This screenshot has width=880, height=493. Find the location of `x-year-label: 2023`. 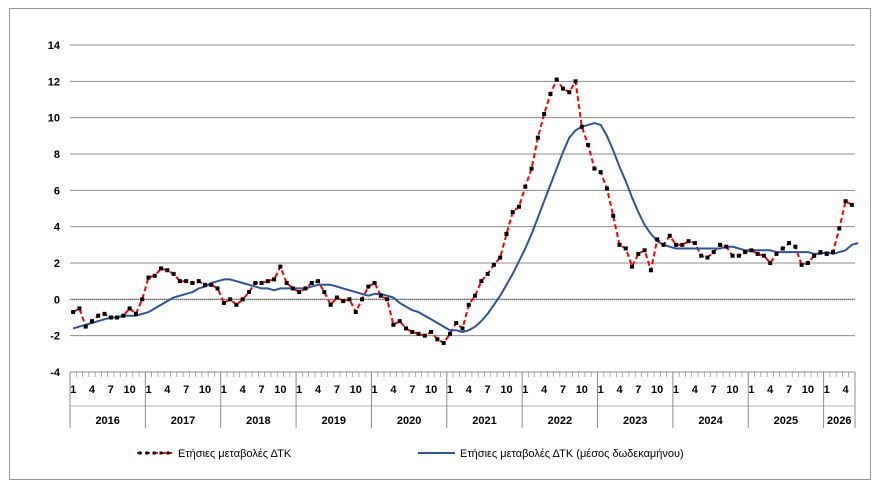

x-year-label: 2023 is located at coordinates (635, 421).